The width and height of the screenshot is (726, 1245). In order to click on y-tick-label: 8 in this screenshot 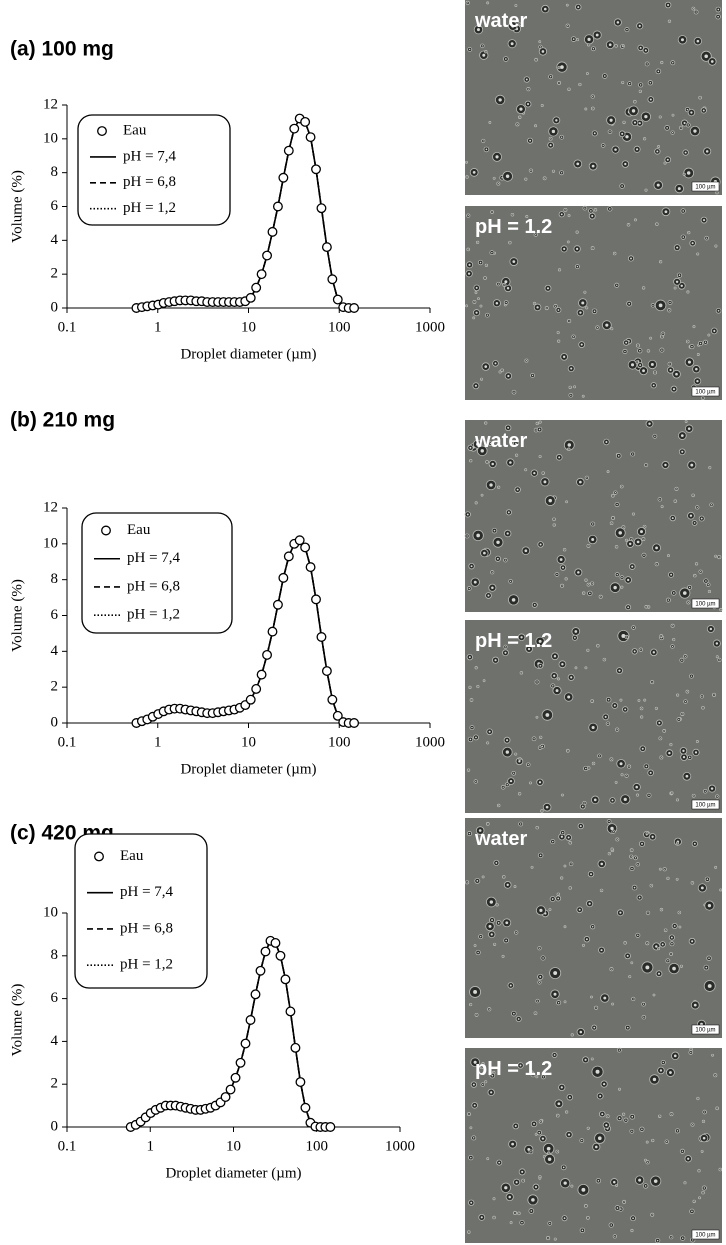, I will do `click(55, 172)`.